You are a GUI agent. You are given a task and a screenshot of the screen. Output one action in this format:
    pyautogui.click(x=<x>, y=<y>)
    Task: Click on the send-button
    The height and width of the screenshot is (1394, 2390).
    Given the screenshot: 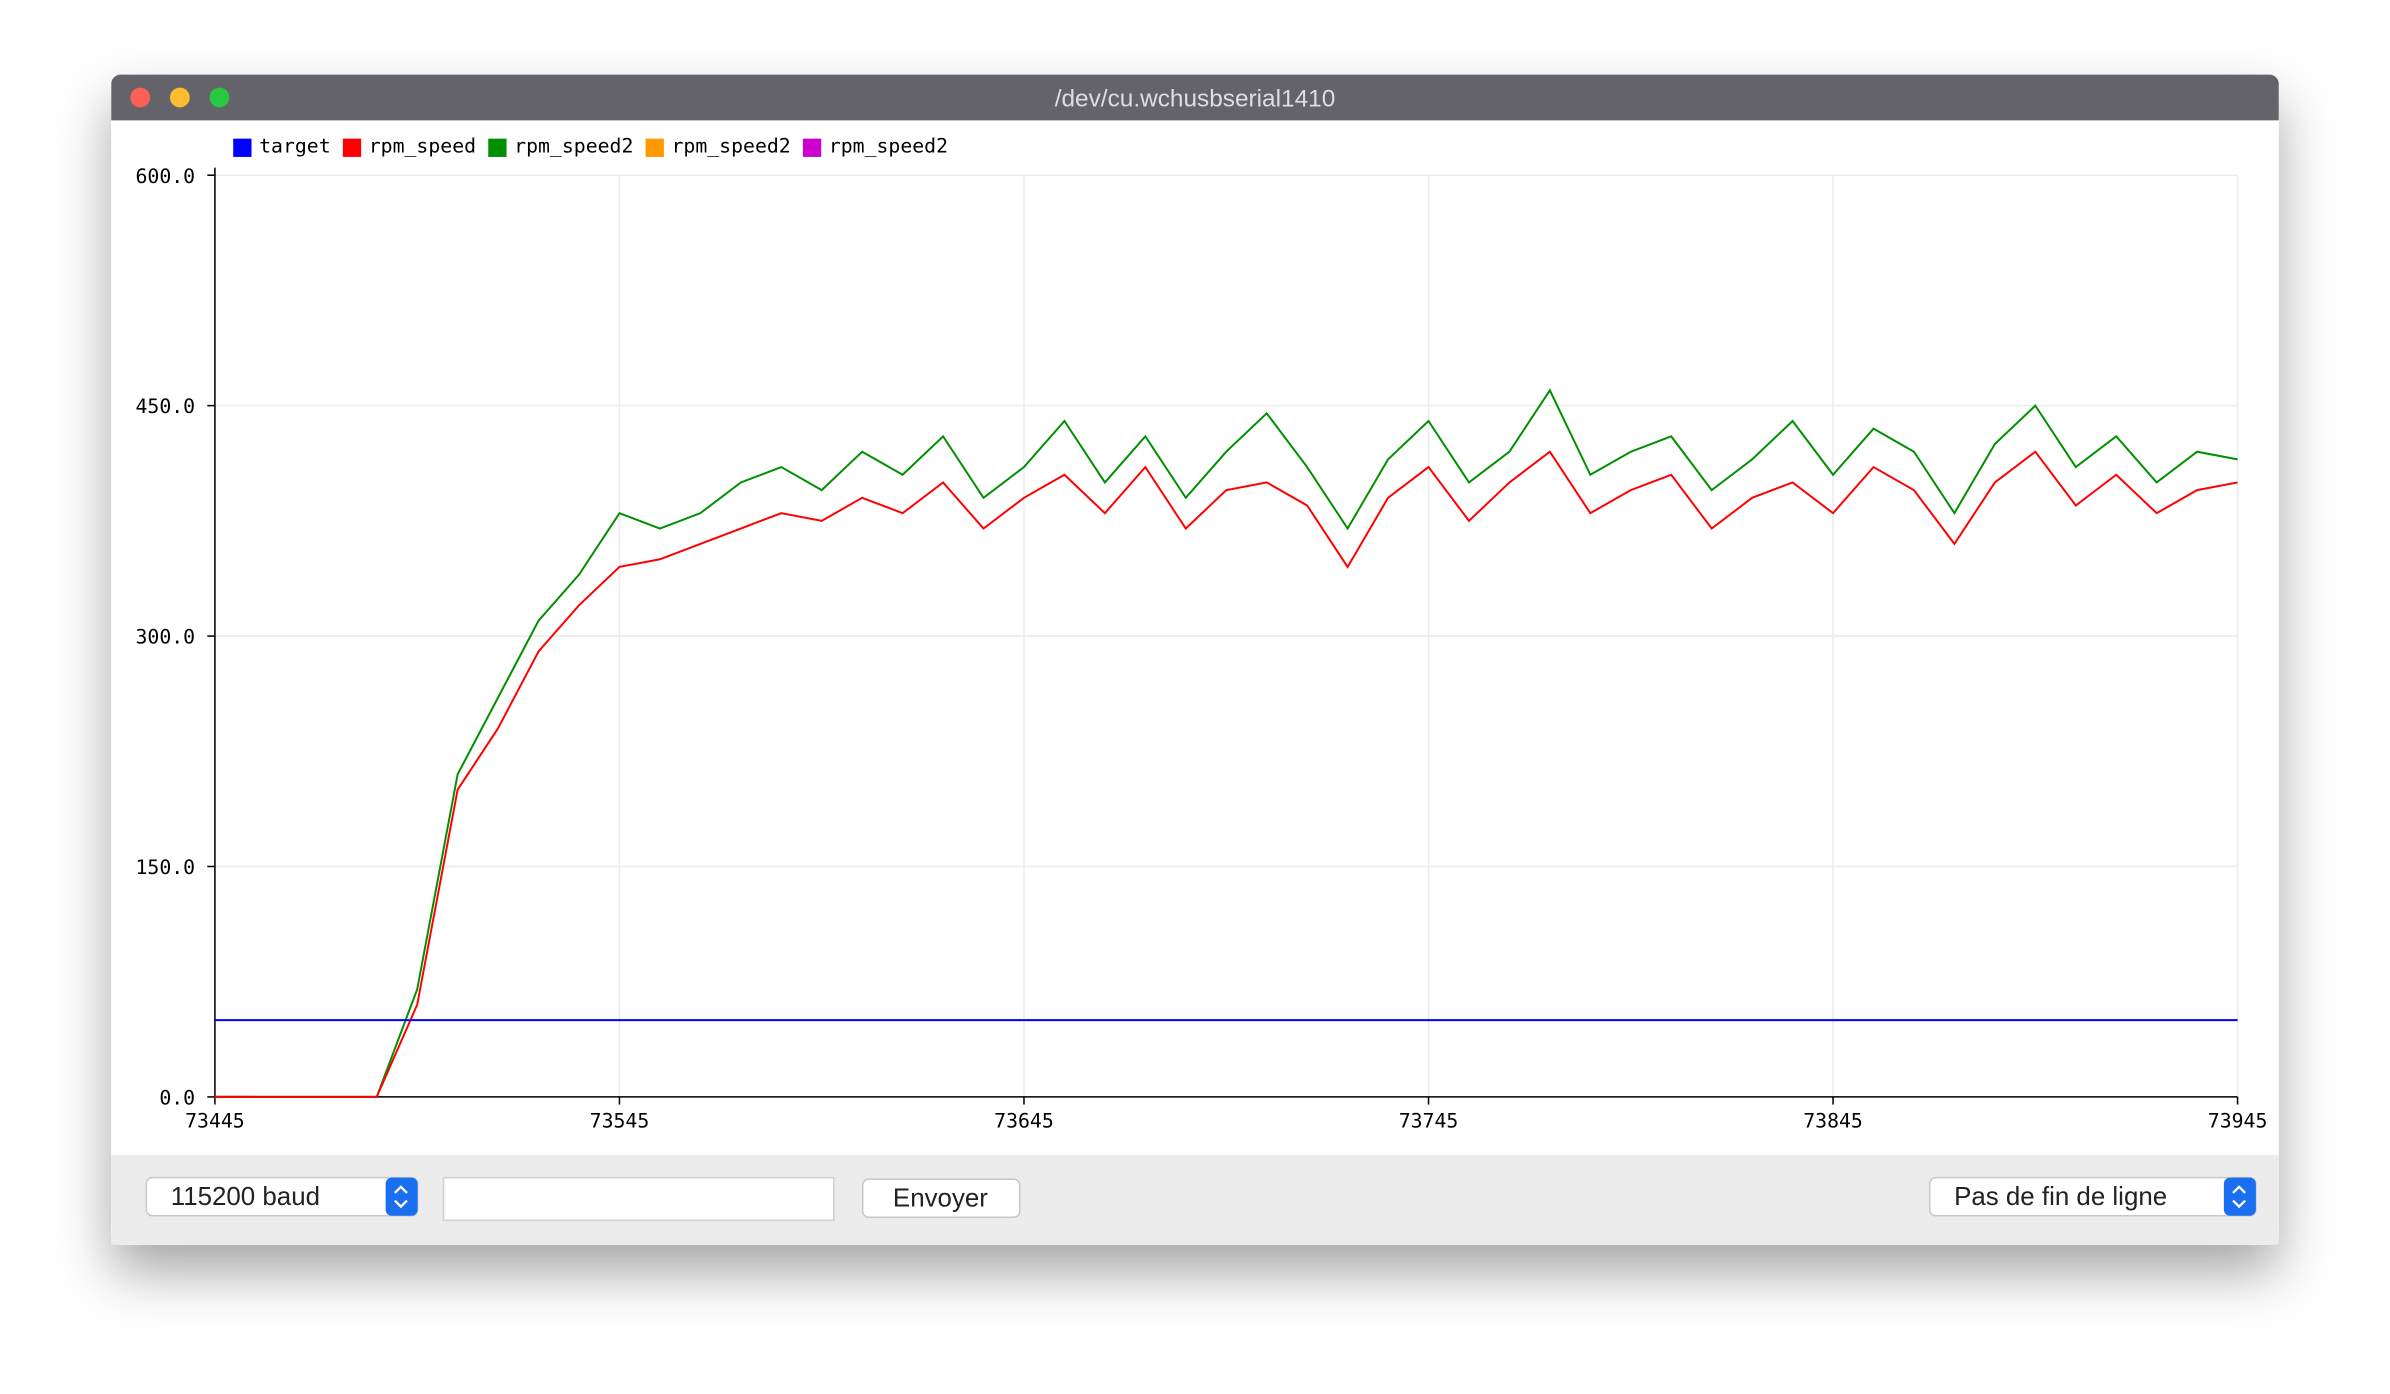 What is the action you would take?
    pyautogui.click(x=941, y=1198)
    